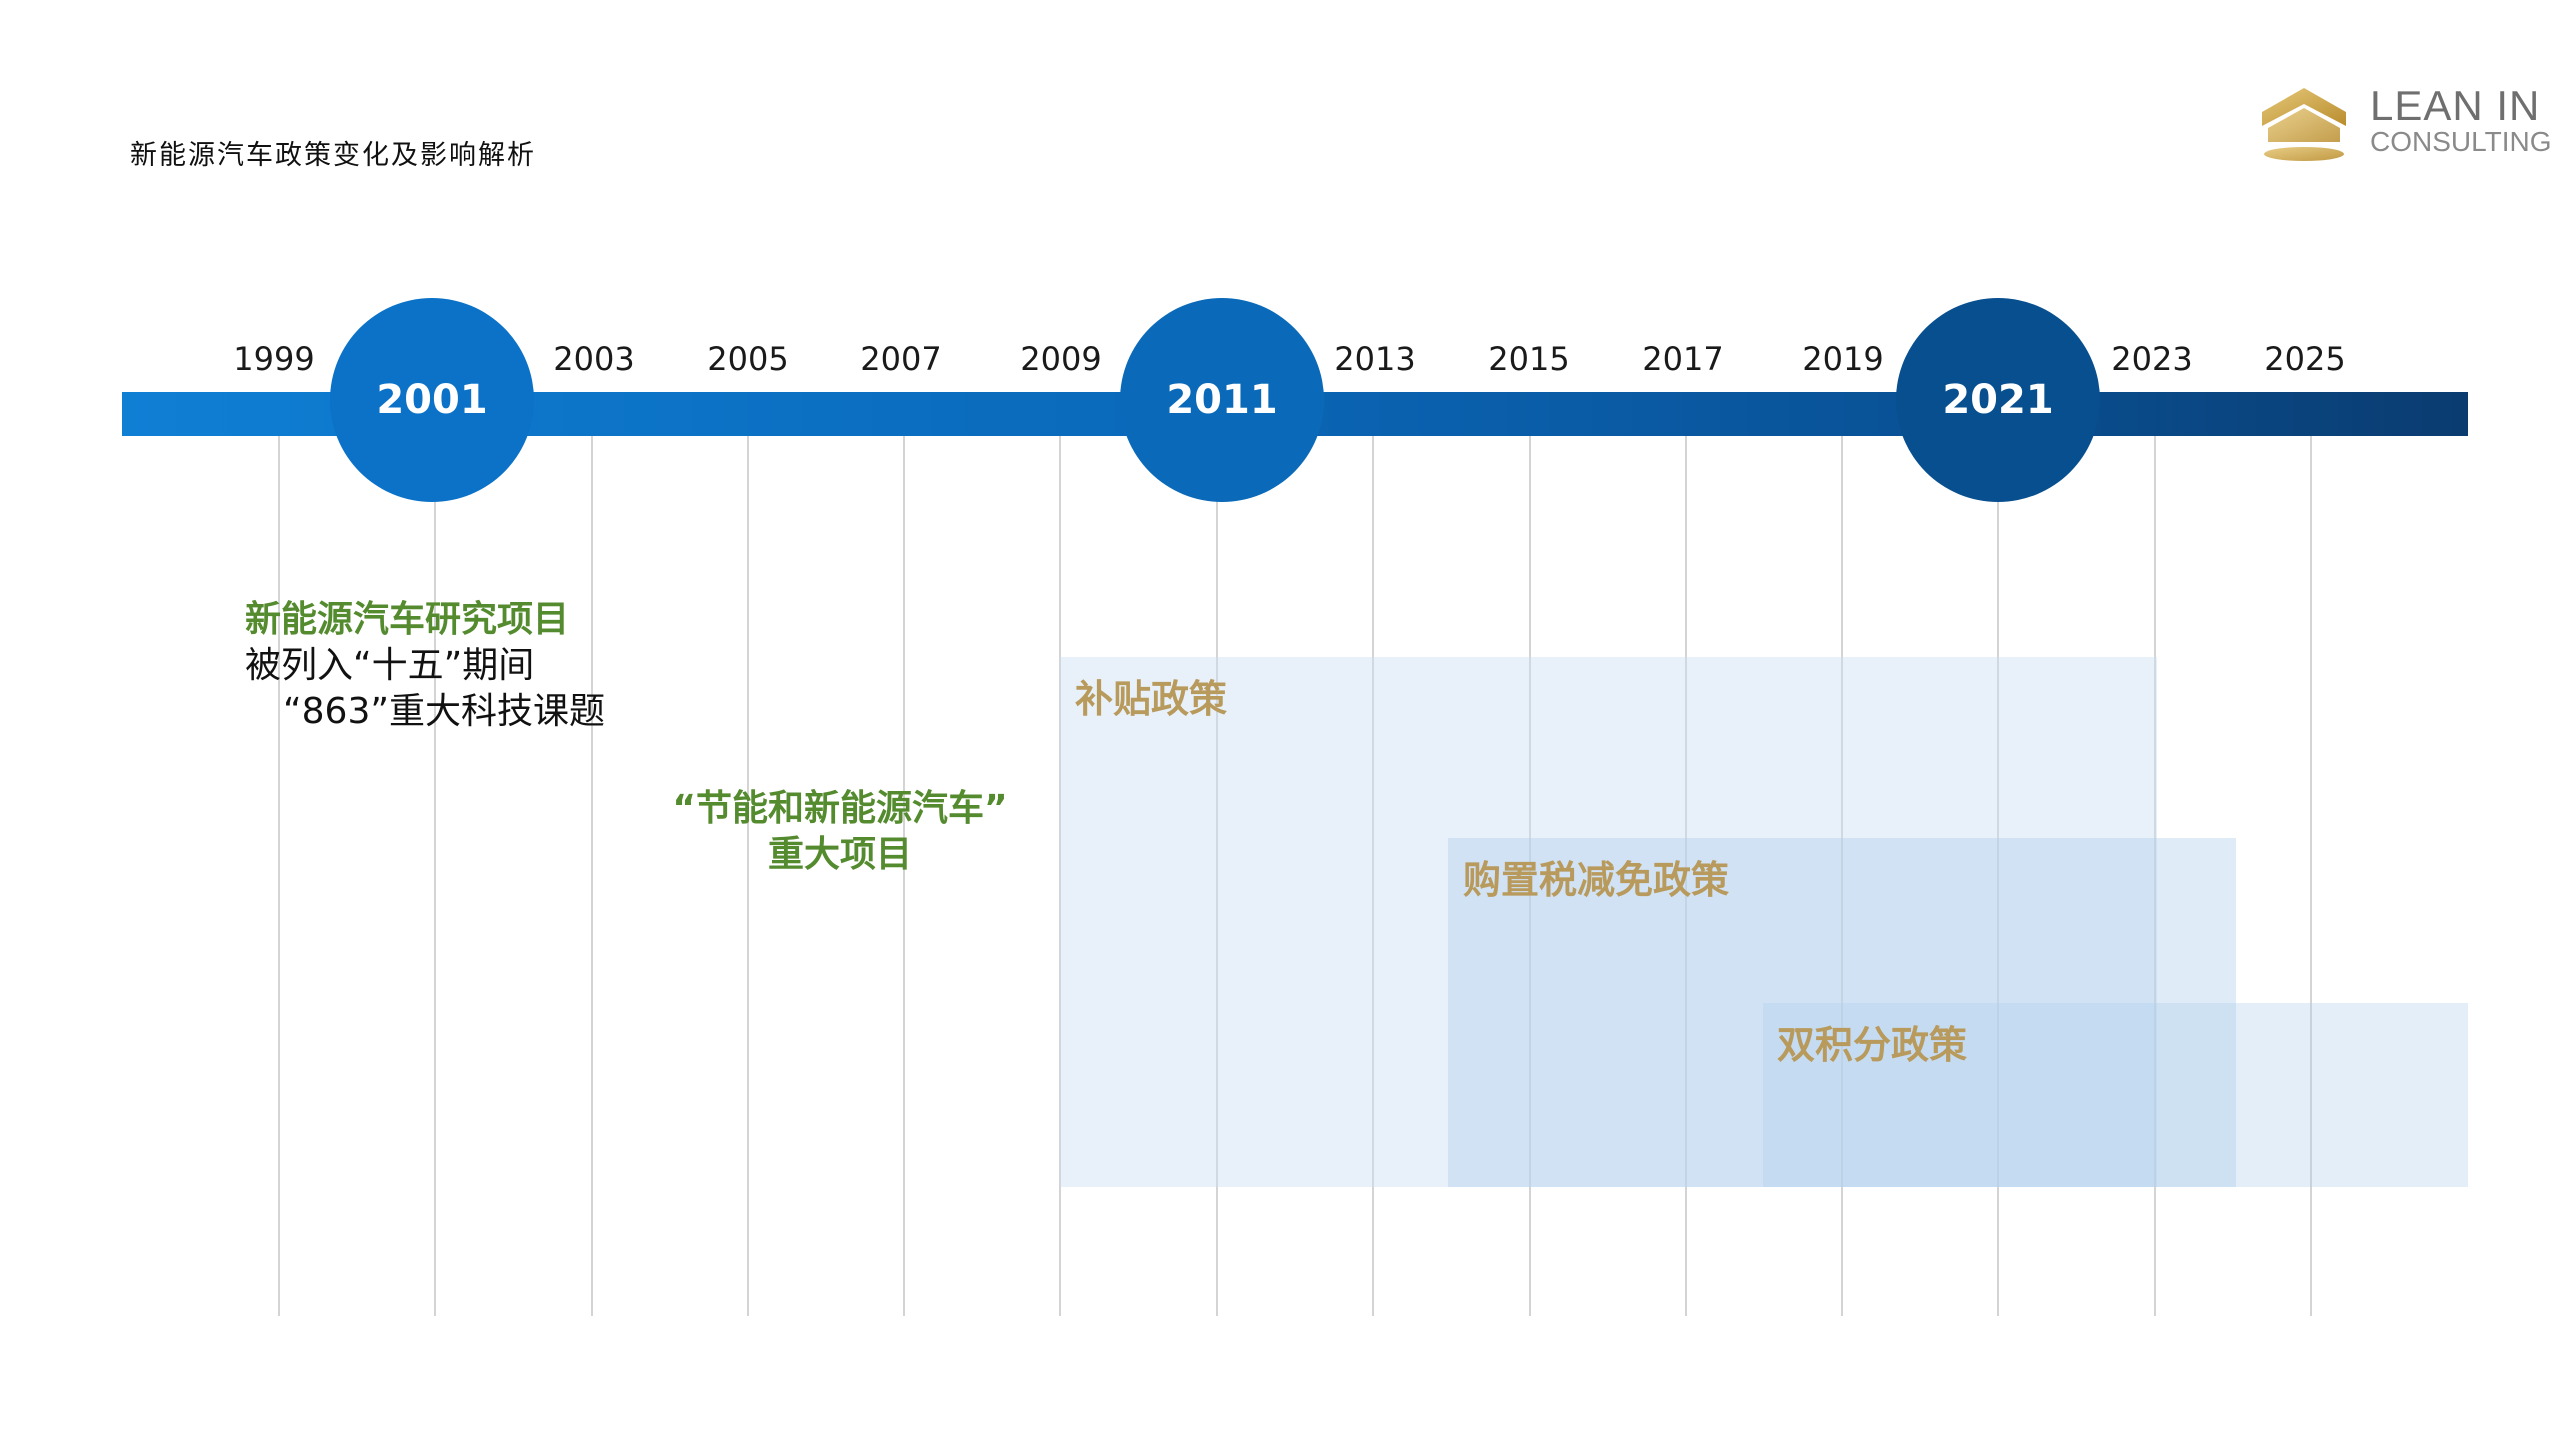  What do you see at coordinates (407, 619) in the screenshot?
I see `annotation-2001-line1: 新能源汽车研究项目` at bounding box center [407, 619].